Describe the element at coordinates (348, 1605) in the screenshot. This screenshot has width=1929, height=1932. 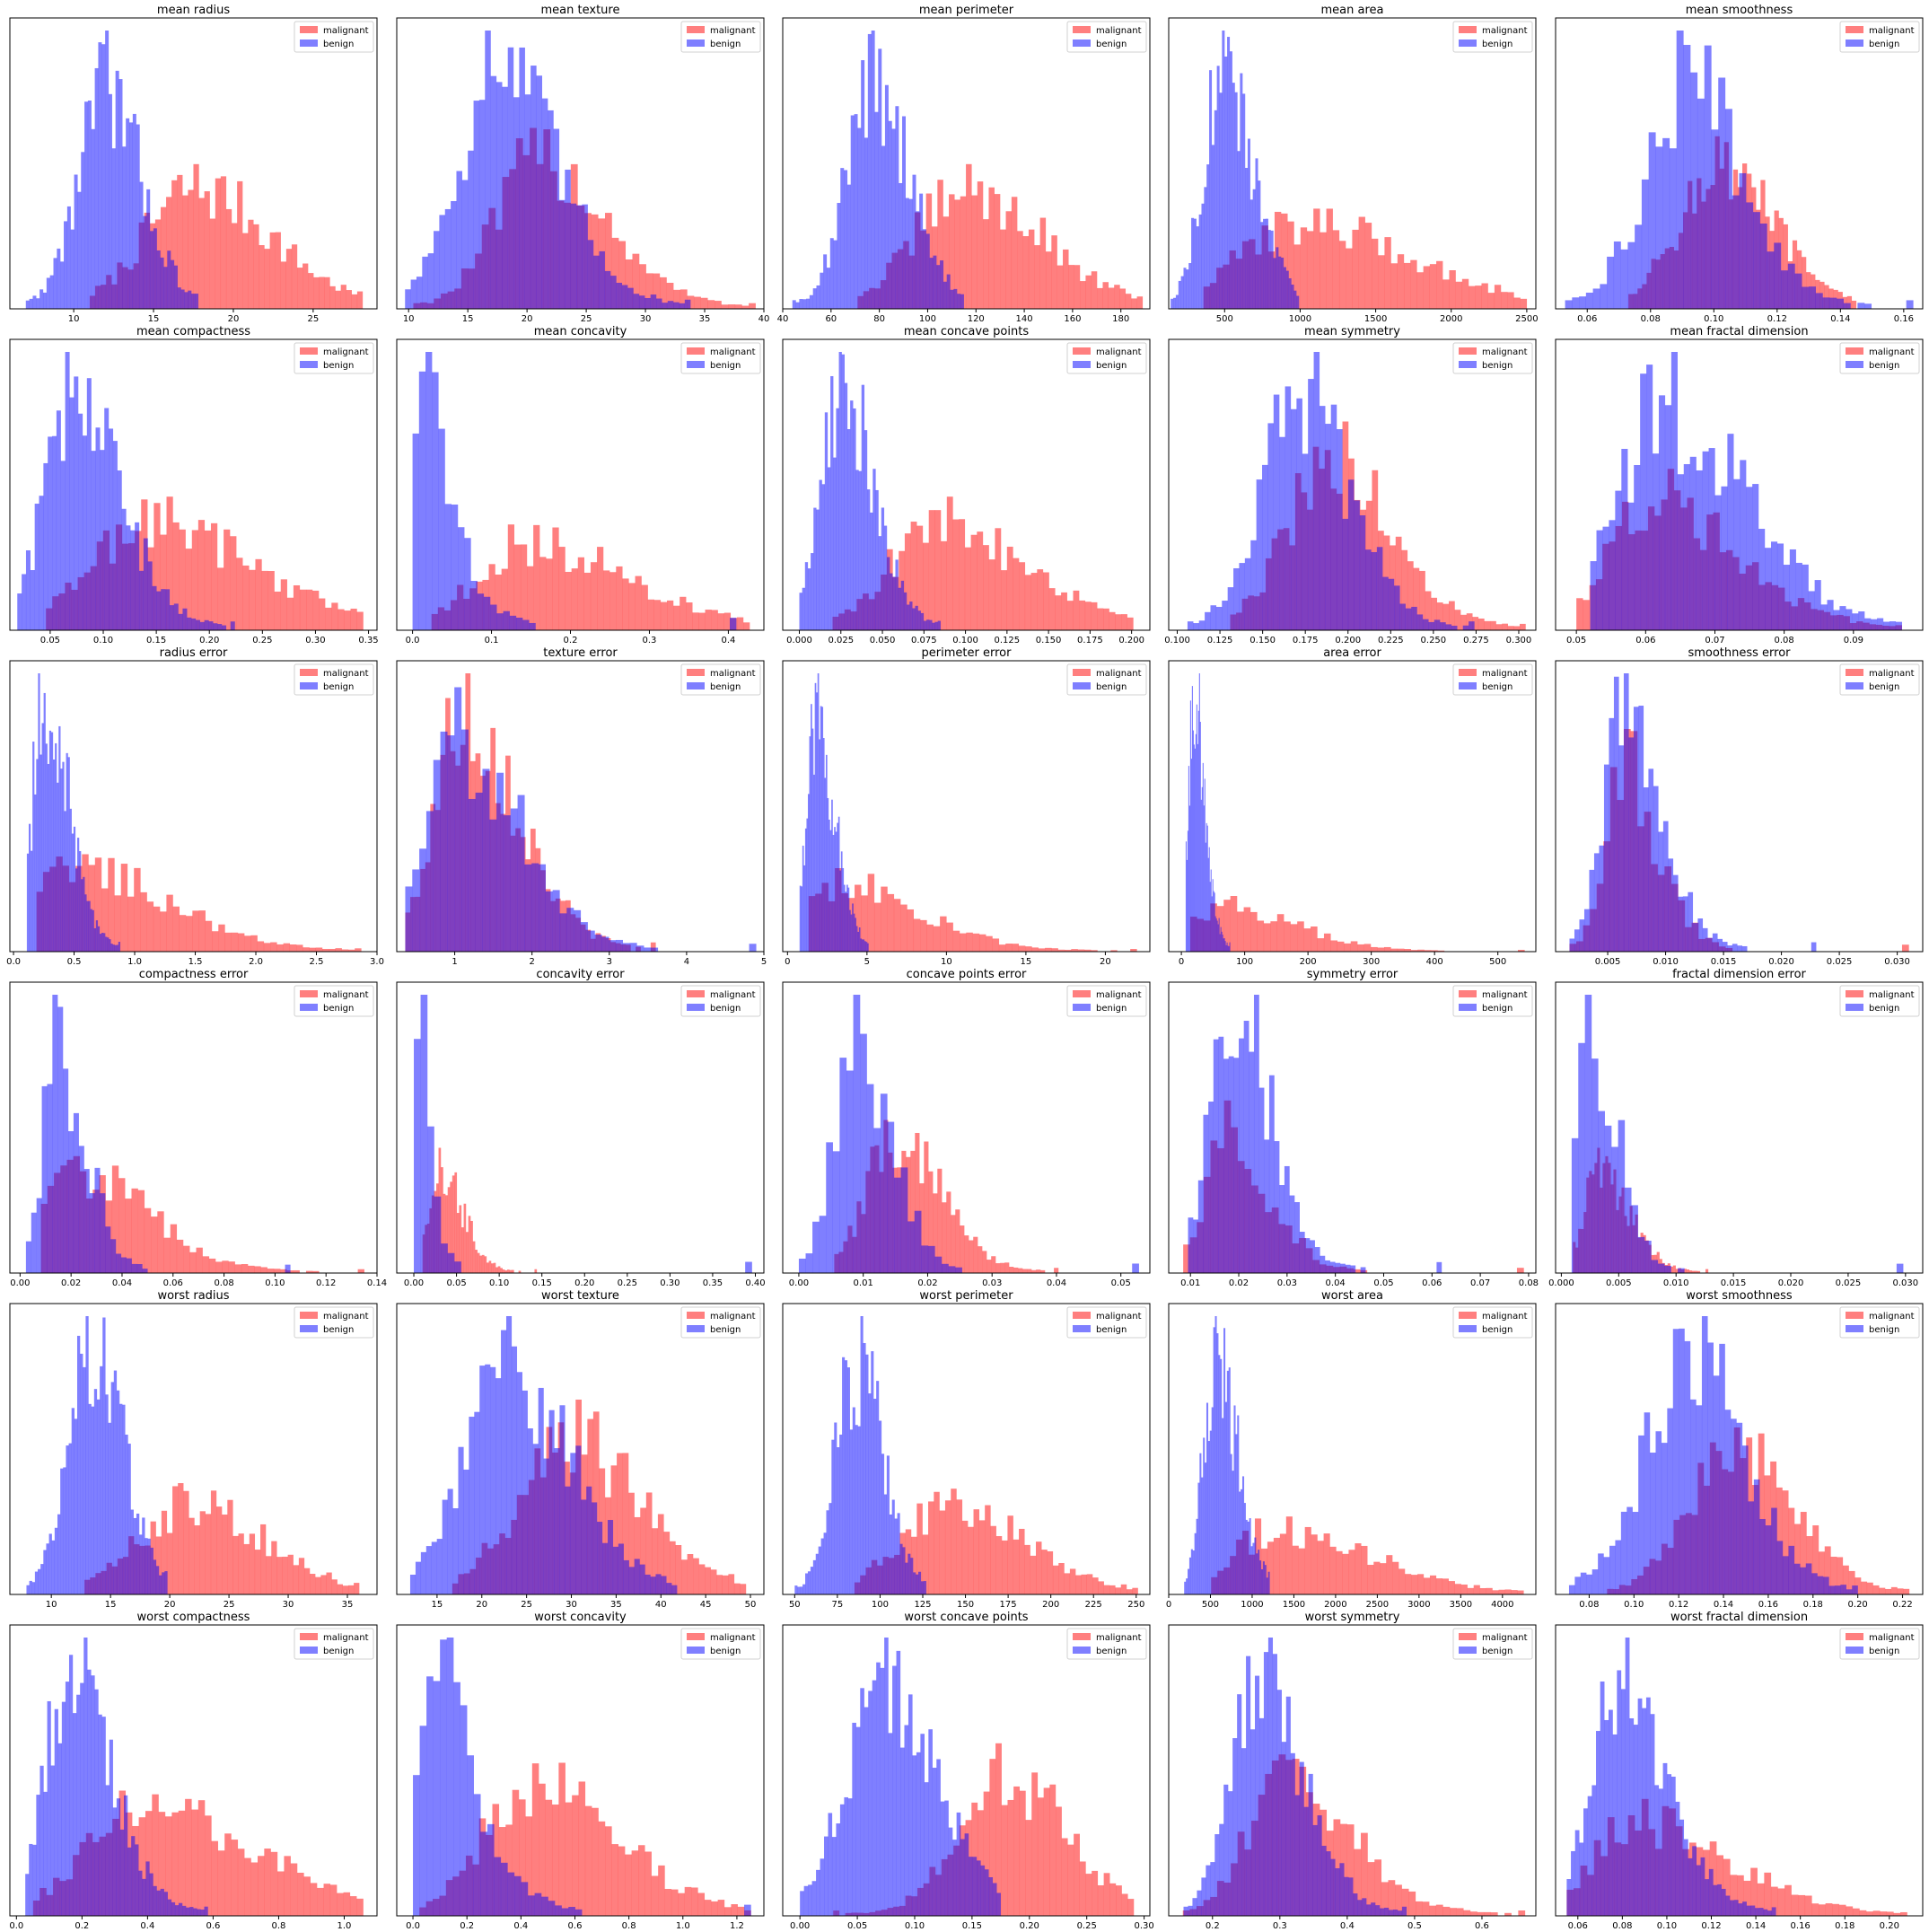
I see `x-tick-label: 35` at that location.